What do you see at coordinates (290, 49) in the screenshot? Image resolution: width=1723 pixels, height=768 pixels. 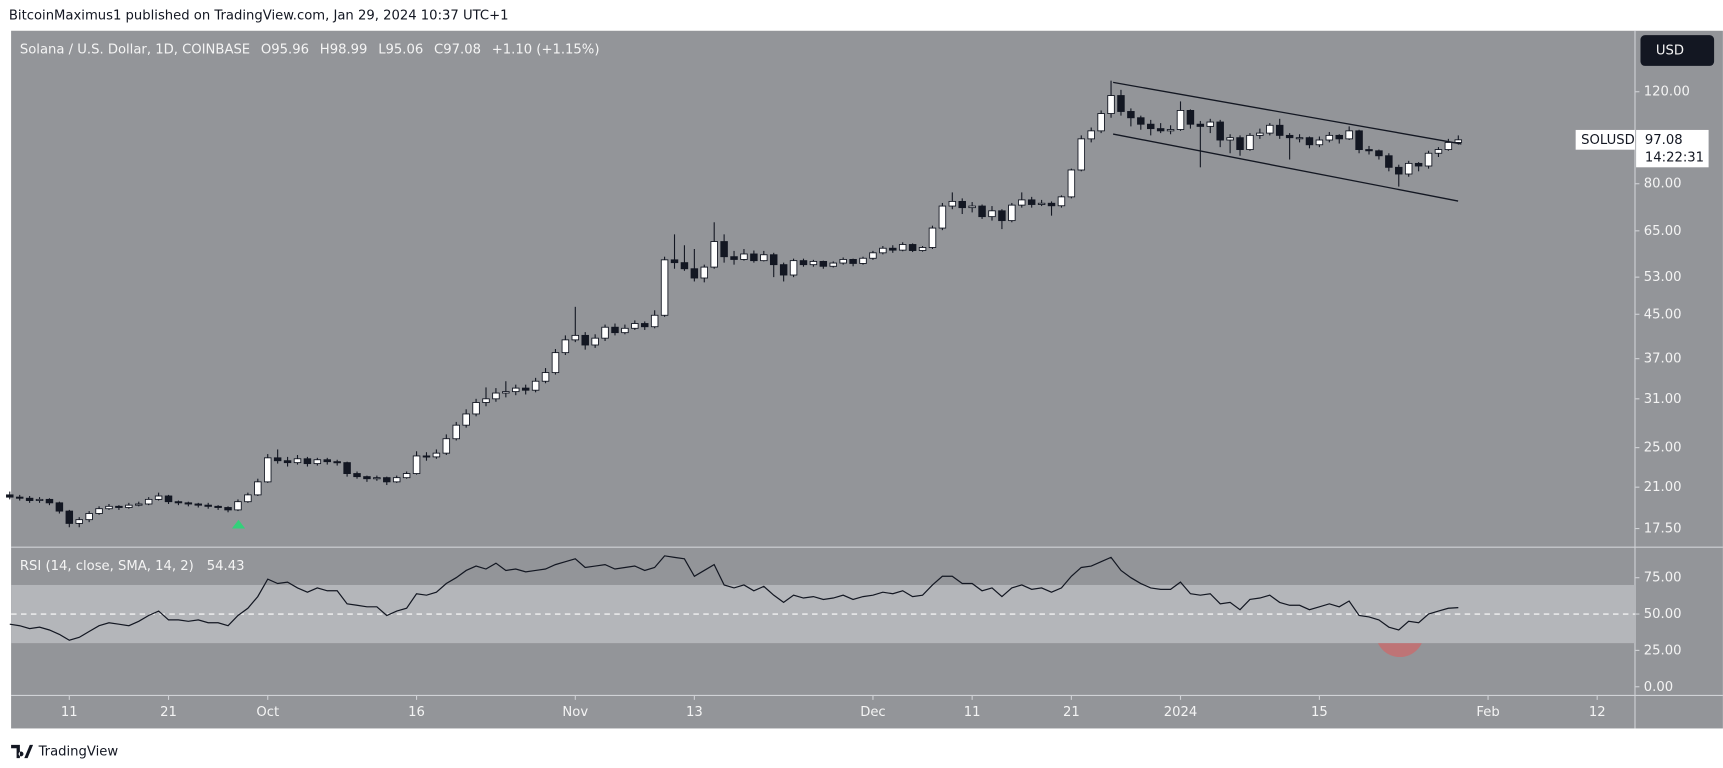 I see `open-value: 95.96` at bounding box center [290, 49].